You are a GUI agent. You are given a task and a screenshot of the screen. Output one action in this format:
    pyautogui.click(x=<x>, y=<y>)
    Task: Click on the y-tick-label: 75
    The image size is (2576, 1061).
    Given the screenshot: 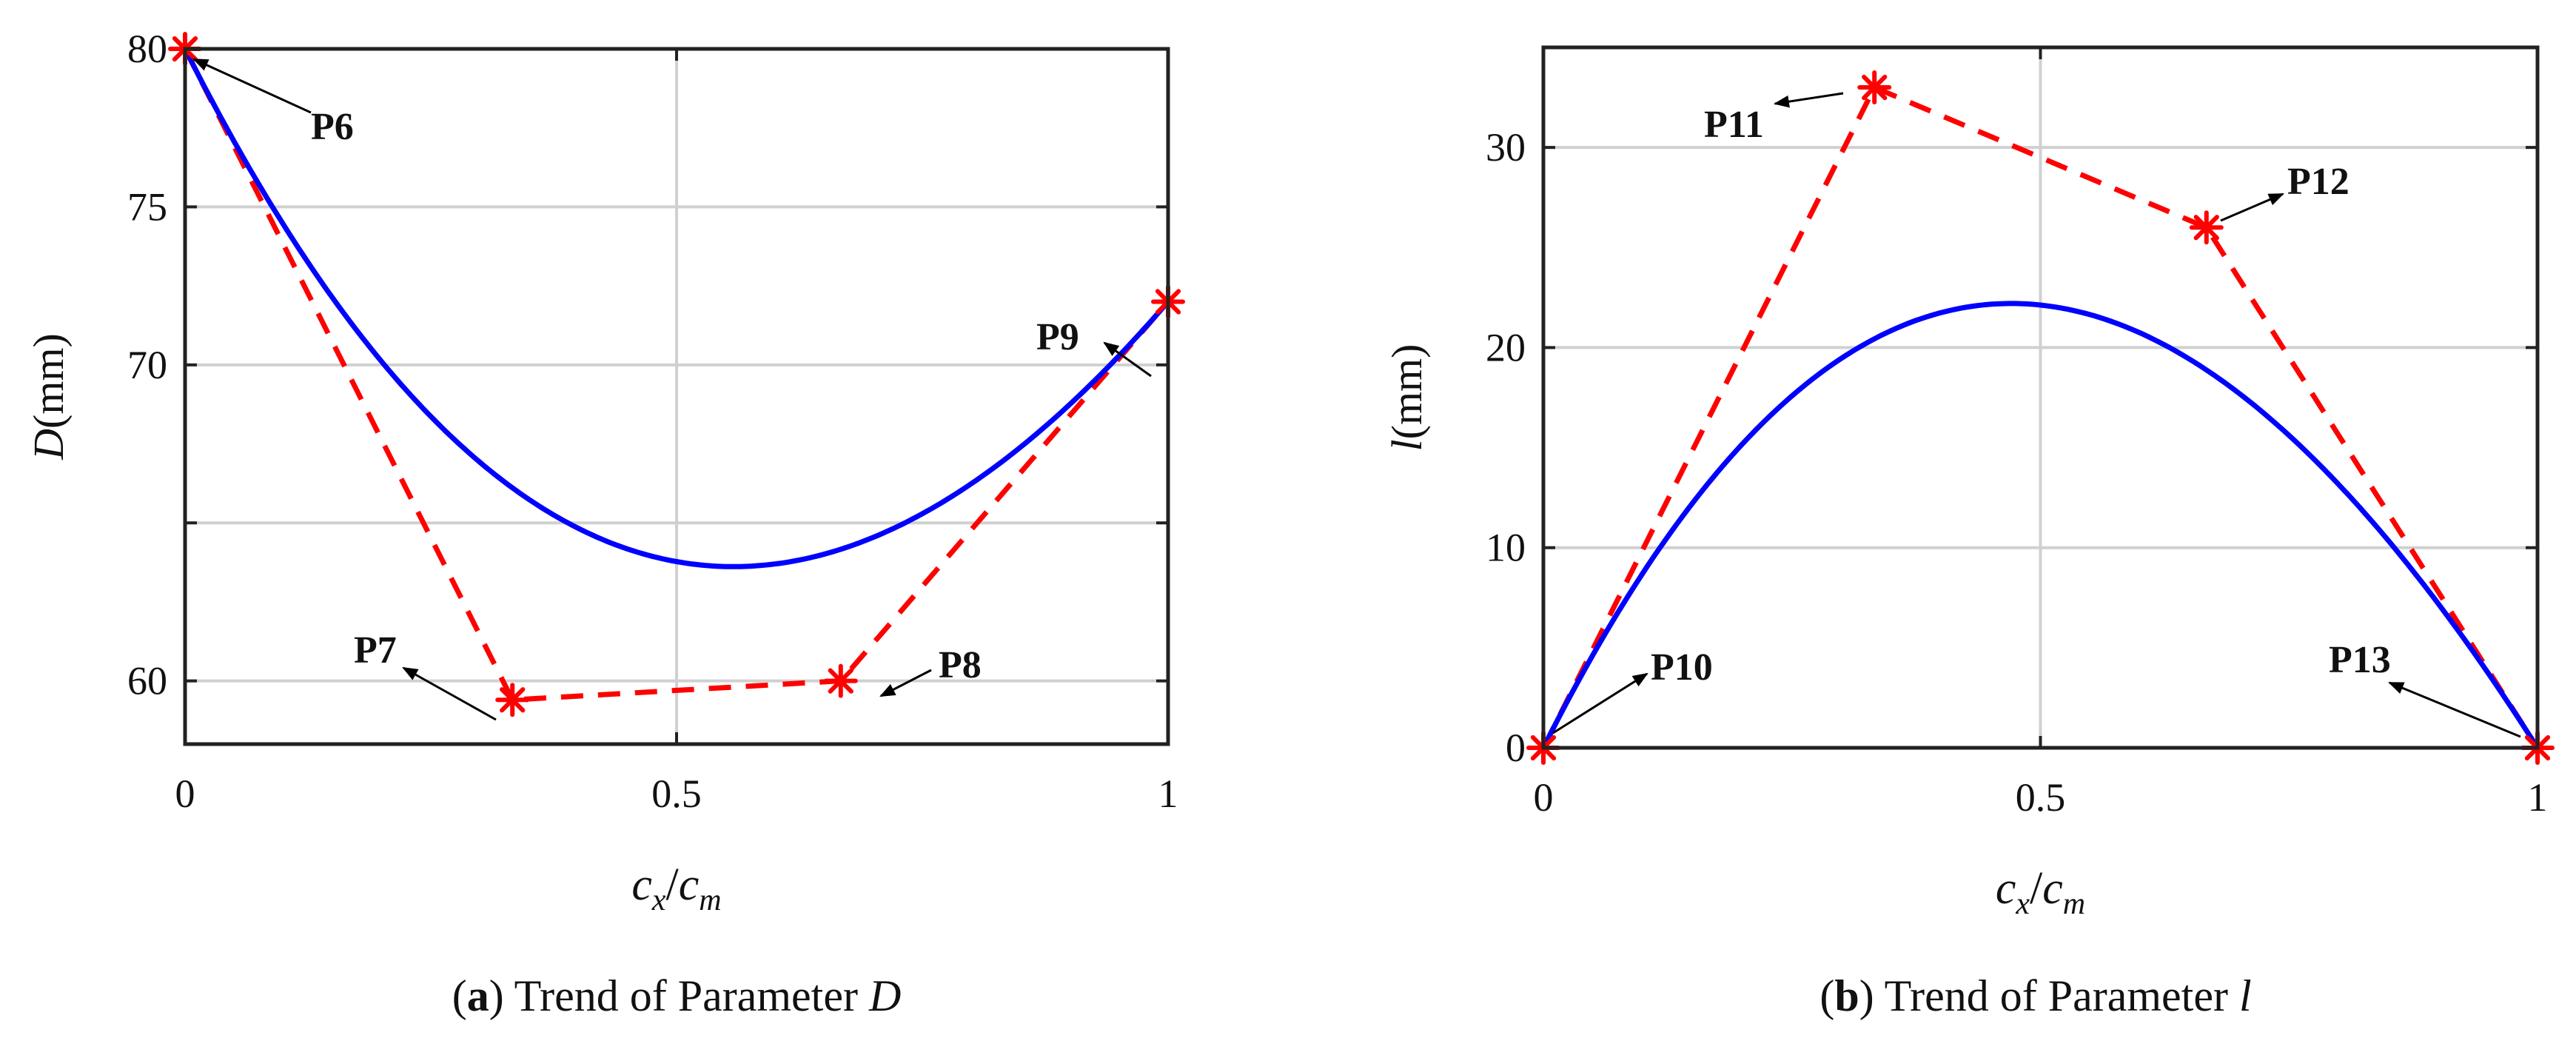 What is the action you would take?
    pyautogui.click(x=147, y=206)
    